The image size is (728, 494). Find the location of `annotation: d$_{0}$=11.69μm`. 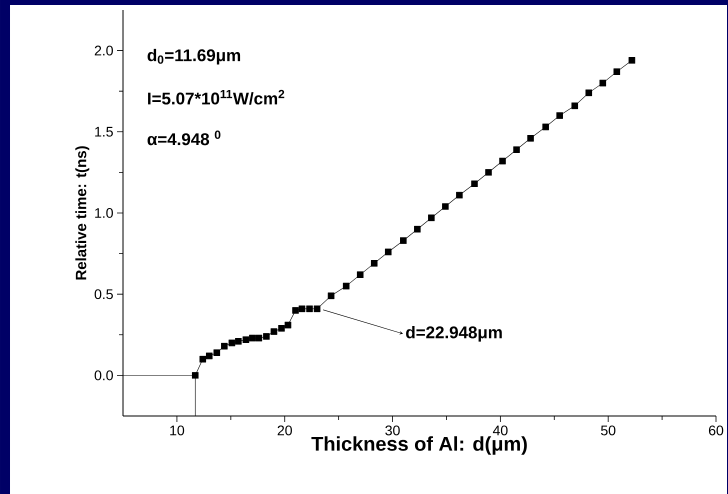

annotation: d$_{0}$=11.69μm is located at coordinates (194, 56).